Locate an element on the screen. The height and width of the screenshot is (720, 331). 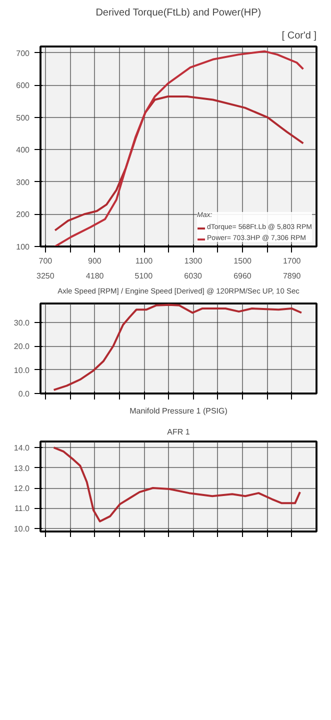
x2-tick-label: 7890 is located at coordinates (292, 276).